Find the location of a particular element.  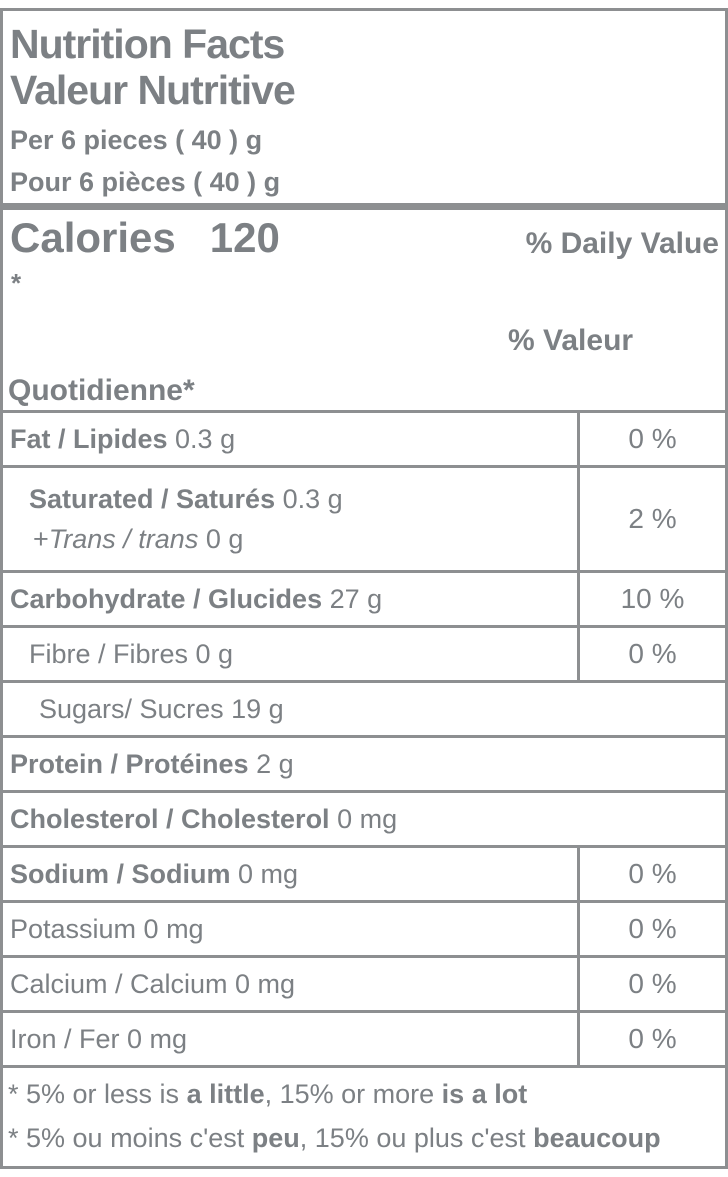

footnote-text: , 15% ou plus c'est is located at coordinates (416, 1138).